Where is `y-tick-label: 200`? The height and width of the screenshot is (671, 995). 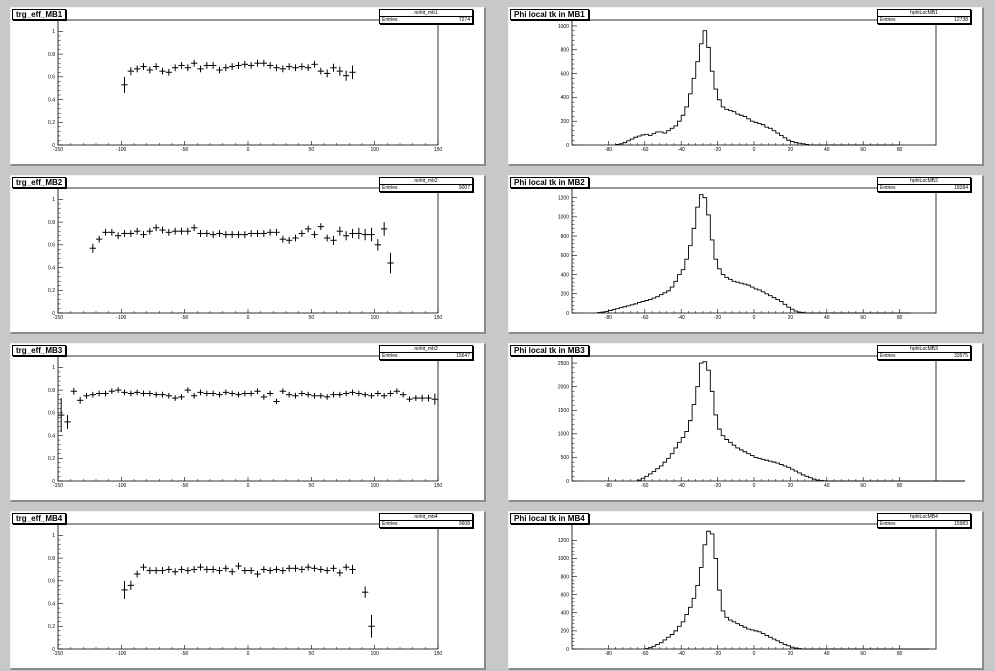 y-tick-label: 200 is located at coordinates (565, 122).